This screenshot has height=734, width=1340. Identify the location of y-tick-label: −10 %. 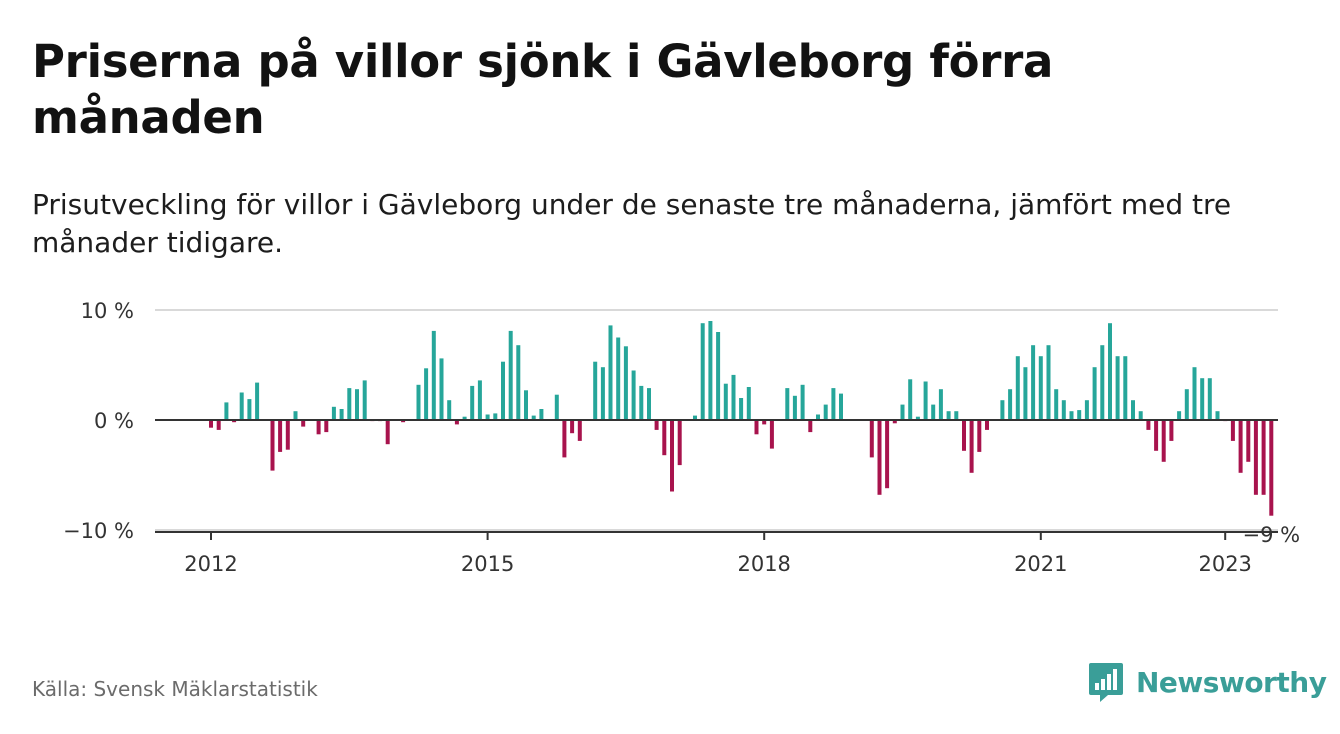
(98, 531).